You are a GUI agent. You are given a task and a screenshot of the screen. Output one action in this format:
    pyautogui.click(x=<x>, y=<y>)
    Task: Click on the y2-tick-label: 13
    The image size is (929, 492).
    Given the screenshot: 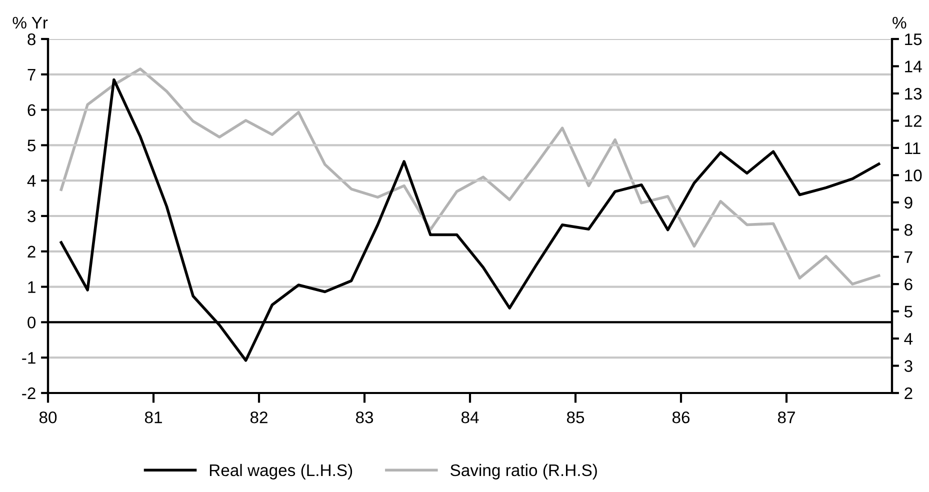 What is the action you would take?
    pyautogui.click(x=913, y=94)
    